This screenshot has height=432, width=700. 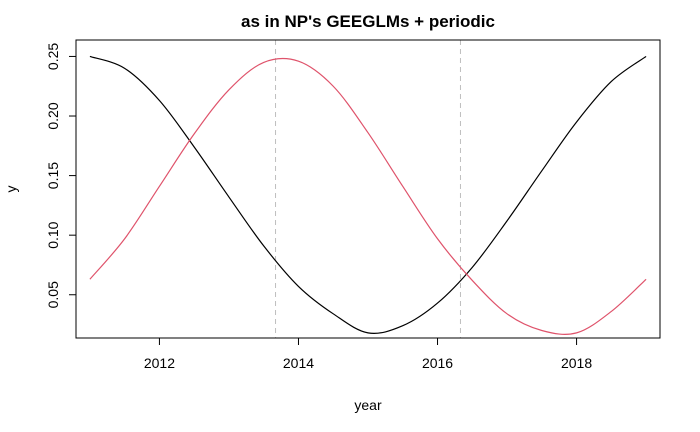 What do you see at coordinates (53, 115) in the screenshot?
I see `y-tick-label-3: 0.20` at bounding box center [53, 115].